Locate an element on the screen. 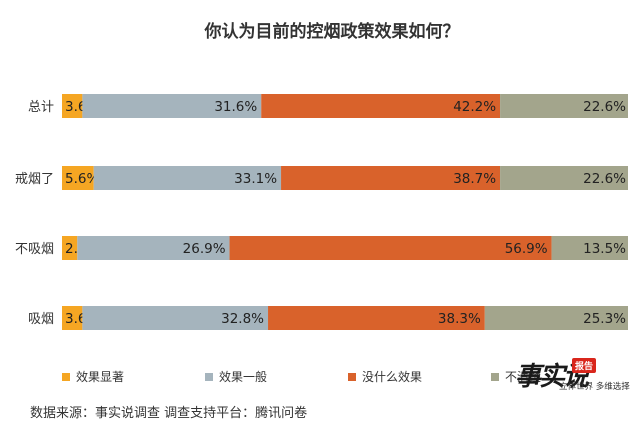  data-label: 26.9% is located at coordinates (204, 249).